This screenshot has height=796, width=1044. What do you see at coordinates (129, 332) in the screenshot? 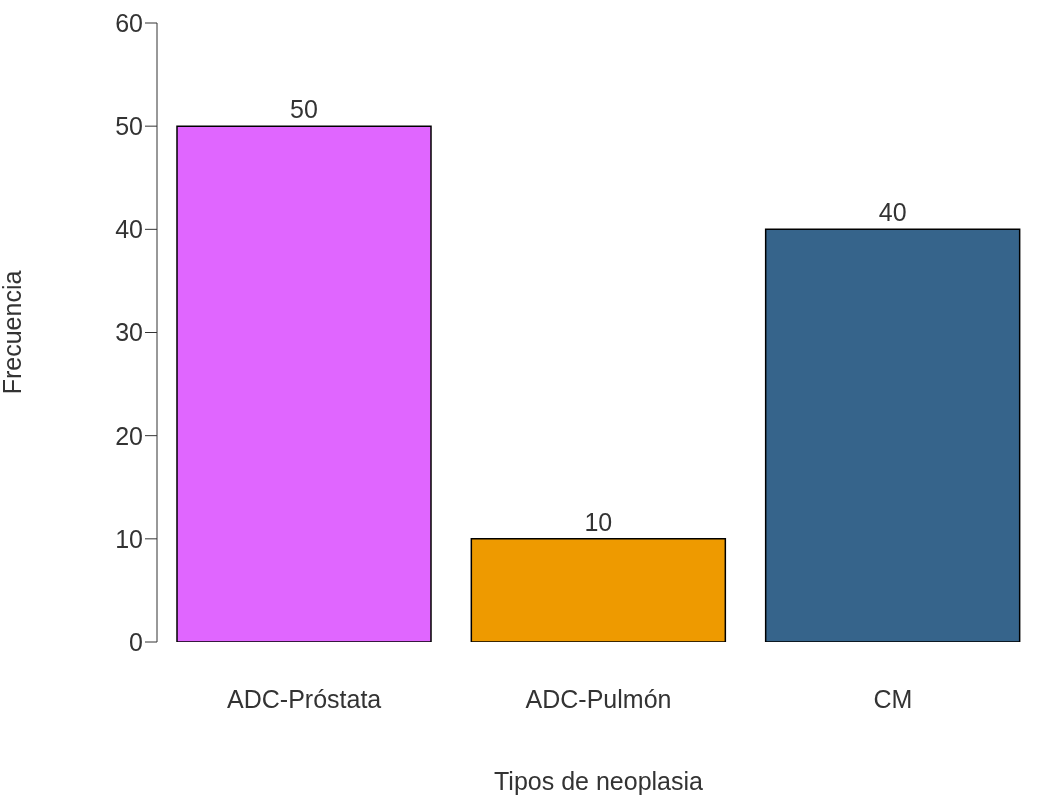
I see `y-tick-label: 30` at bounding box center [129, 332].